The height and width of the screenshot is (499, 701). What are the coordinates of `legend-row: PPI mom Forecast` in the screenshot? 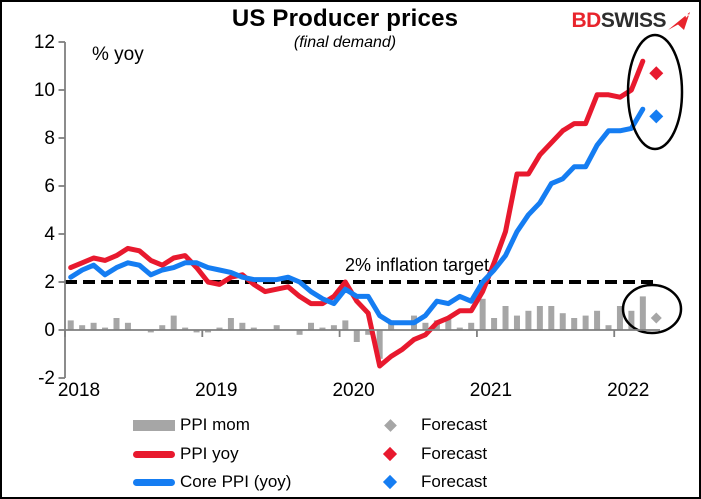 It's located at (350, 425).